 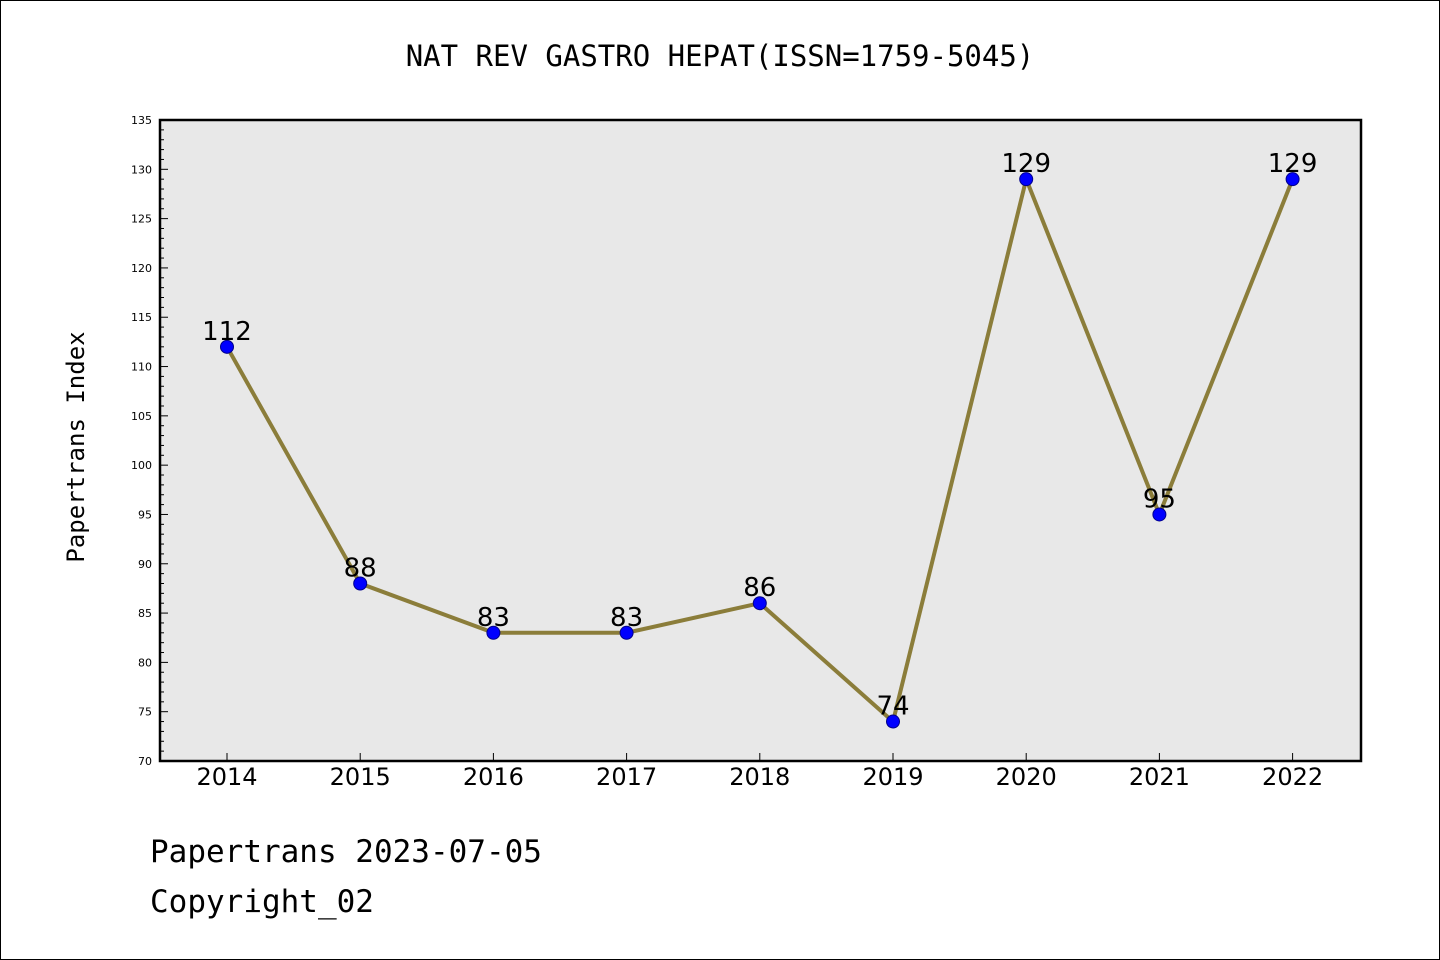 What do you see at coordinates (720, 56) in the screenshot?
I see `chart-title: NAT REV GASTRO HEPAT(ISSN=1759-5045)` at bounding box center [720, 56].